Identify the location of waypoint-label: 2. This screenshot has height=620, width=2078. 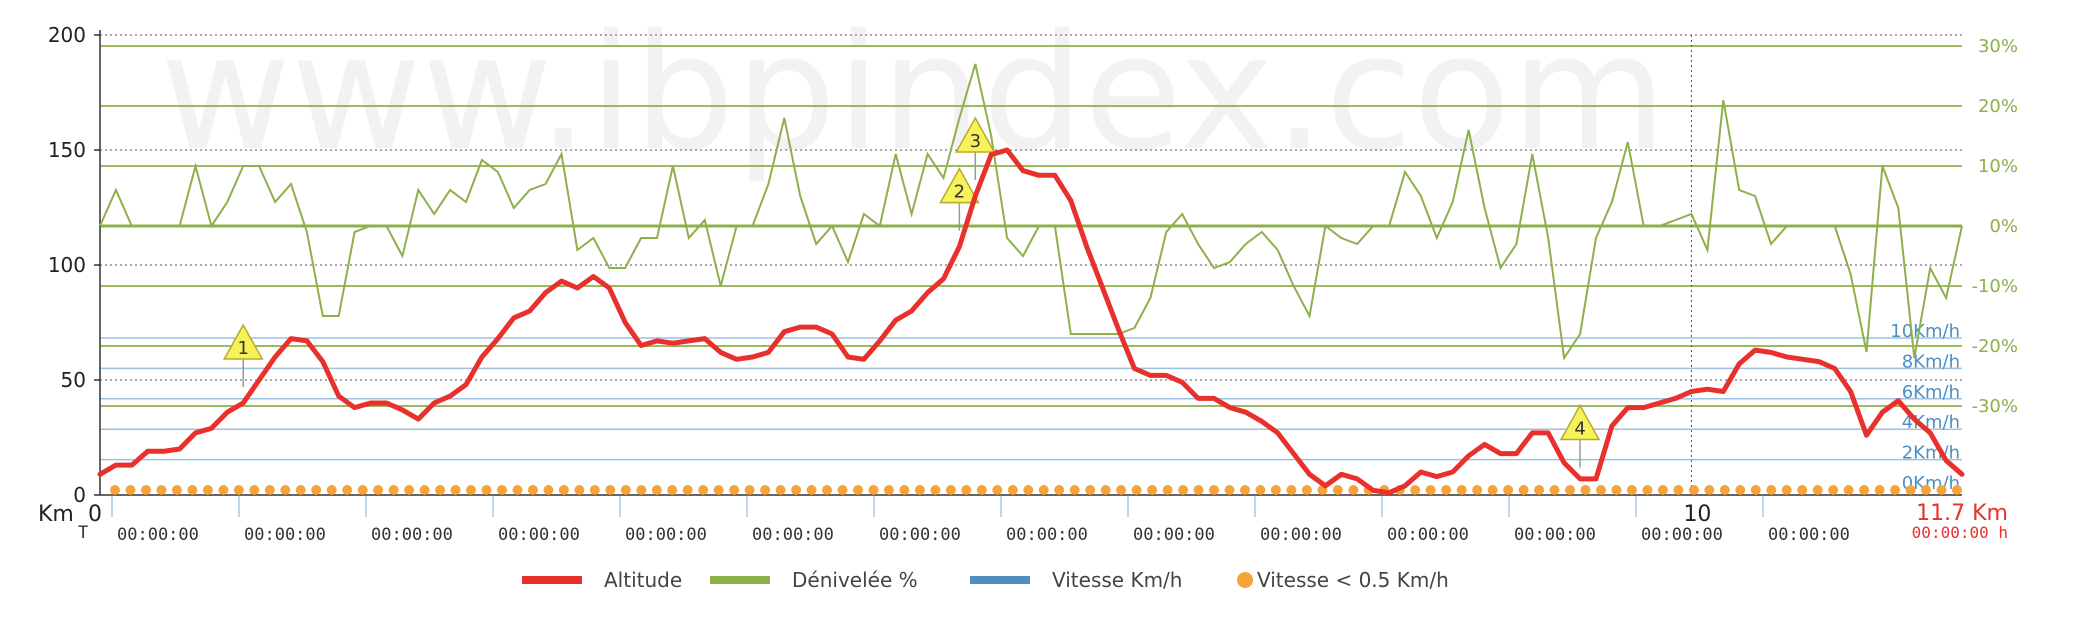
(959, 192).